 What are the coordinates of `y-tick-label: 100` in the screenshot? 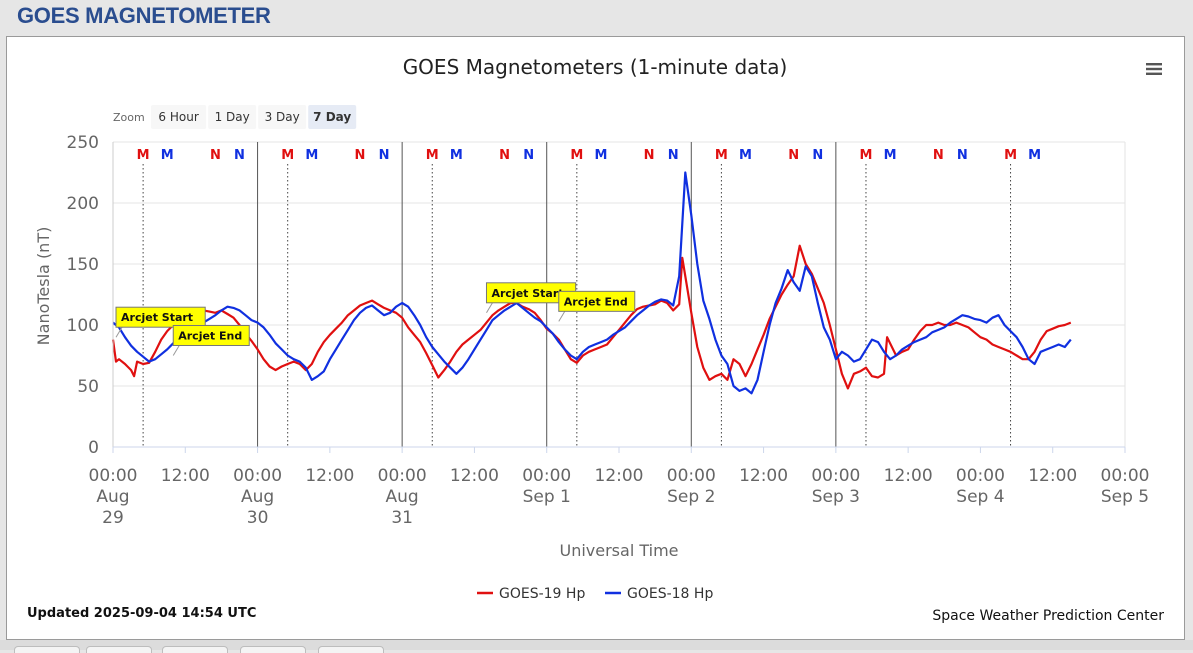 It's located at (83, 326).